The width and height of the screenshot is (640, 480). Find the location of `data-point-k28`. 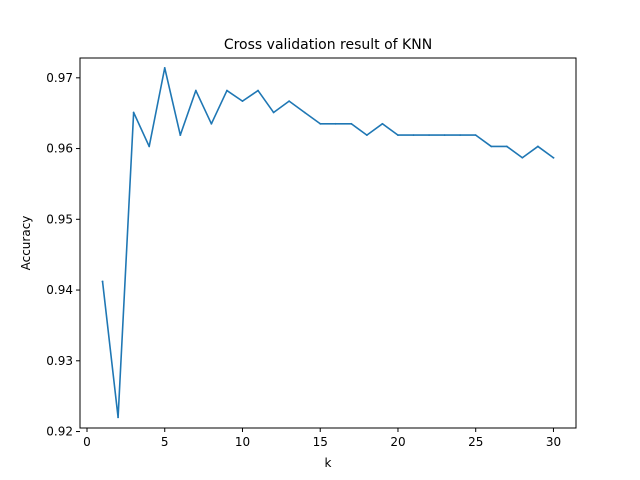

data-point-k28 is located at coordinates (522, 157).